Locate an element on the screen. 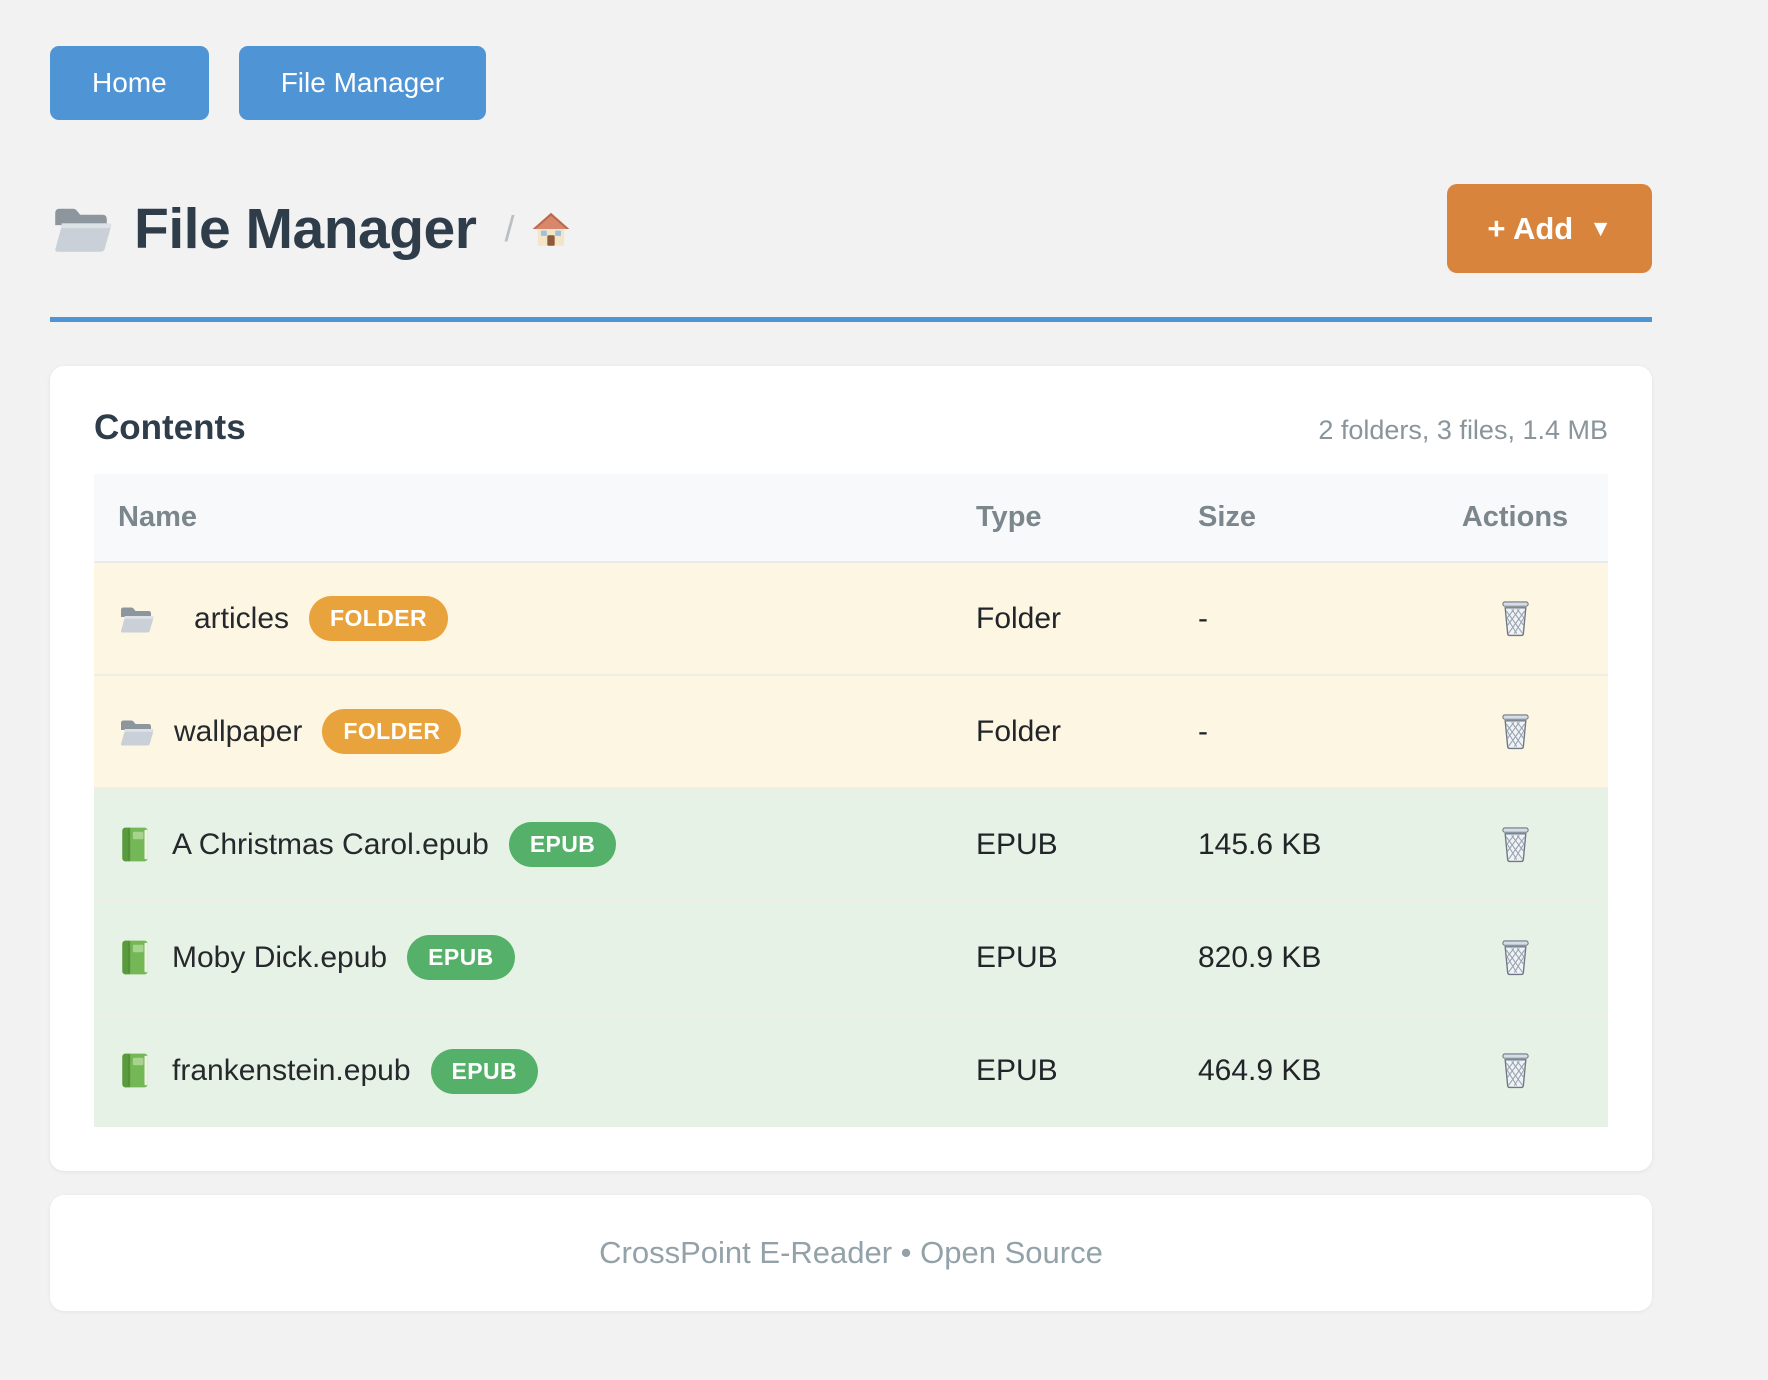 This screenshot has width=1768, height=1380. add-button: + Add ▼ is located at coordinates (1549, 228).